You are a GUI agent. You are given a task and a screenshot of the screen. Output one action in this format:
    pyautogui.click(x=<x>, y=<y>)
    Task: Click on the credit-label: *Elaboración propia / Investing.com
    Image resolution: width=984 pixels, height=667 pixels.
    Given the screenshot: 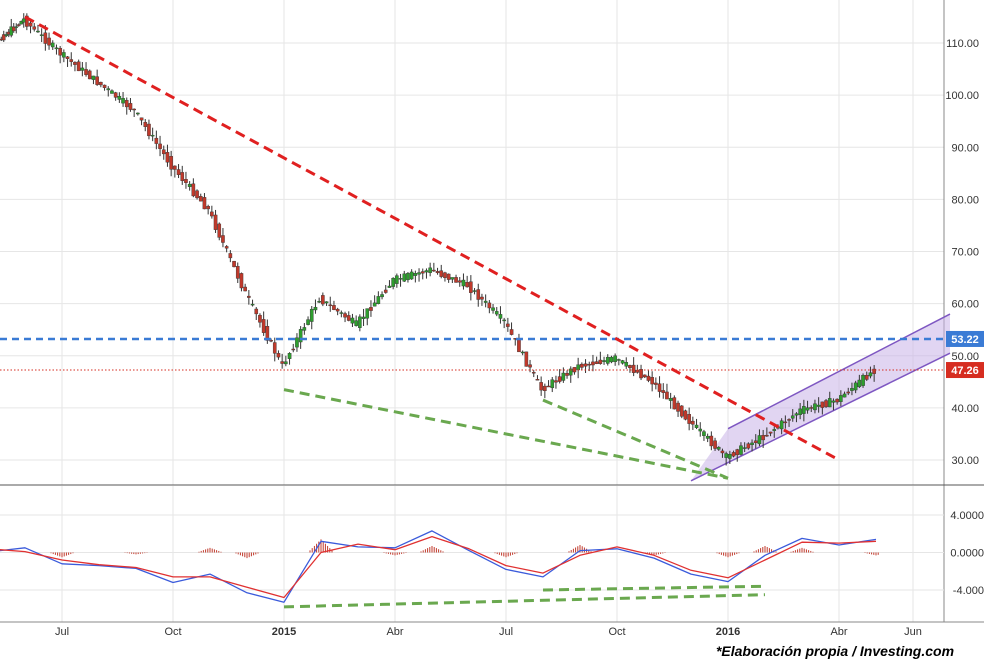 What is the action you would take?
    pyautogui.click(x=835, y=651)
    